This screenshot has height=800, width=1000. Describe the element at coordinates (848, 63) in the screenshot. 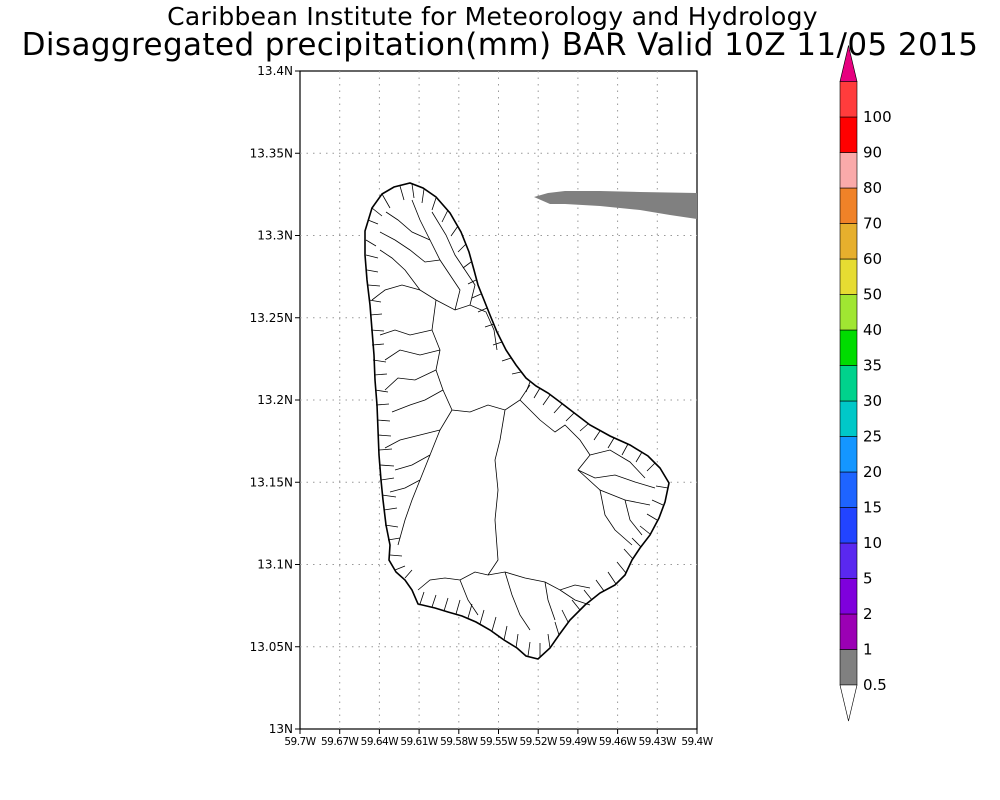

I see `legend-upper-arrow` at that location.